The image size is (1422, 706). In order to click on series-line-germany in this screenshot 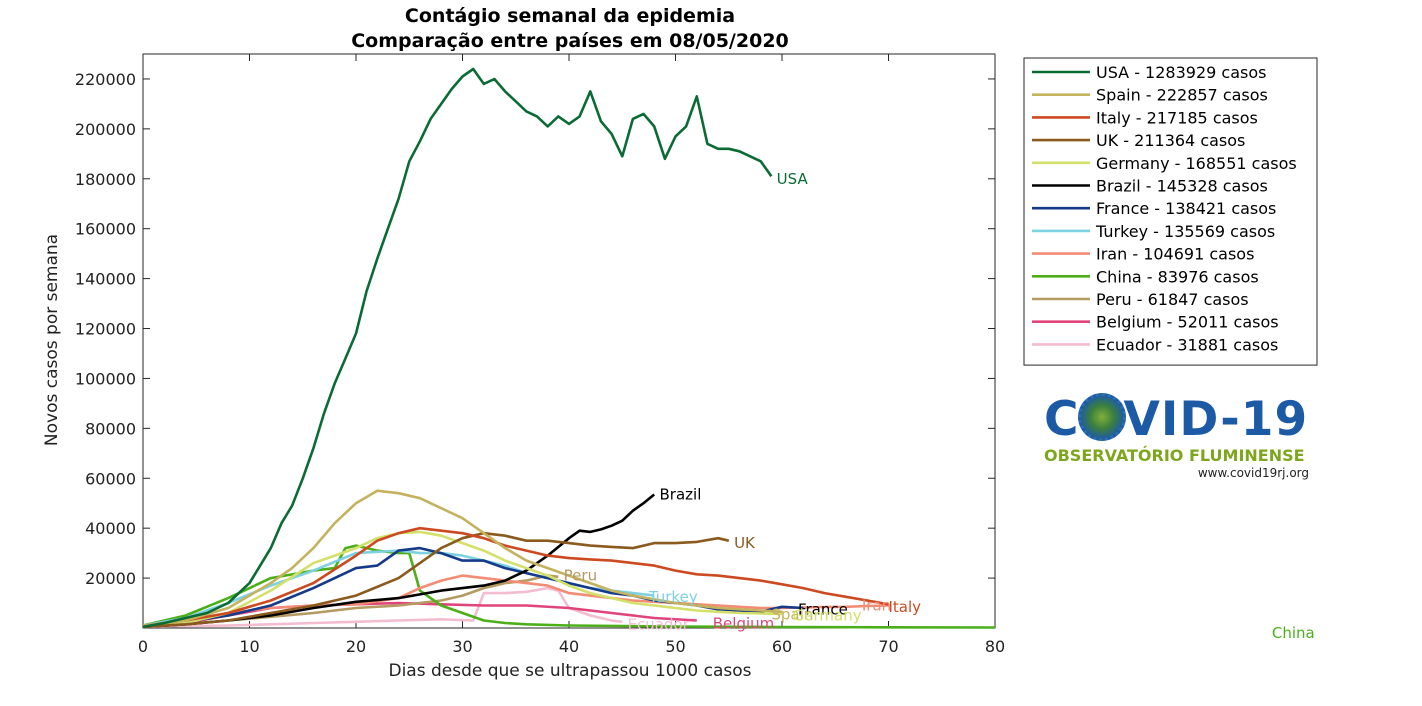, I will do `click(463, 579)`.